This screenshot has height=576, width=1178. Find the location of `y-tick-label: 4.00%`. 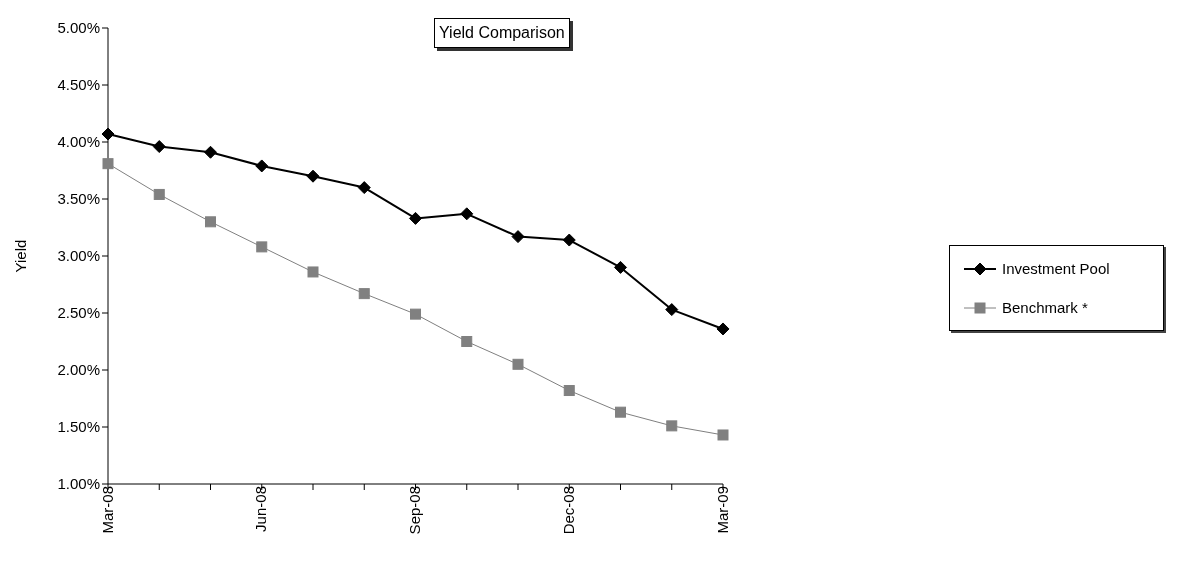

y-tick-label: 4.00% is located at coordinates (78, 142).